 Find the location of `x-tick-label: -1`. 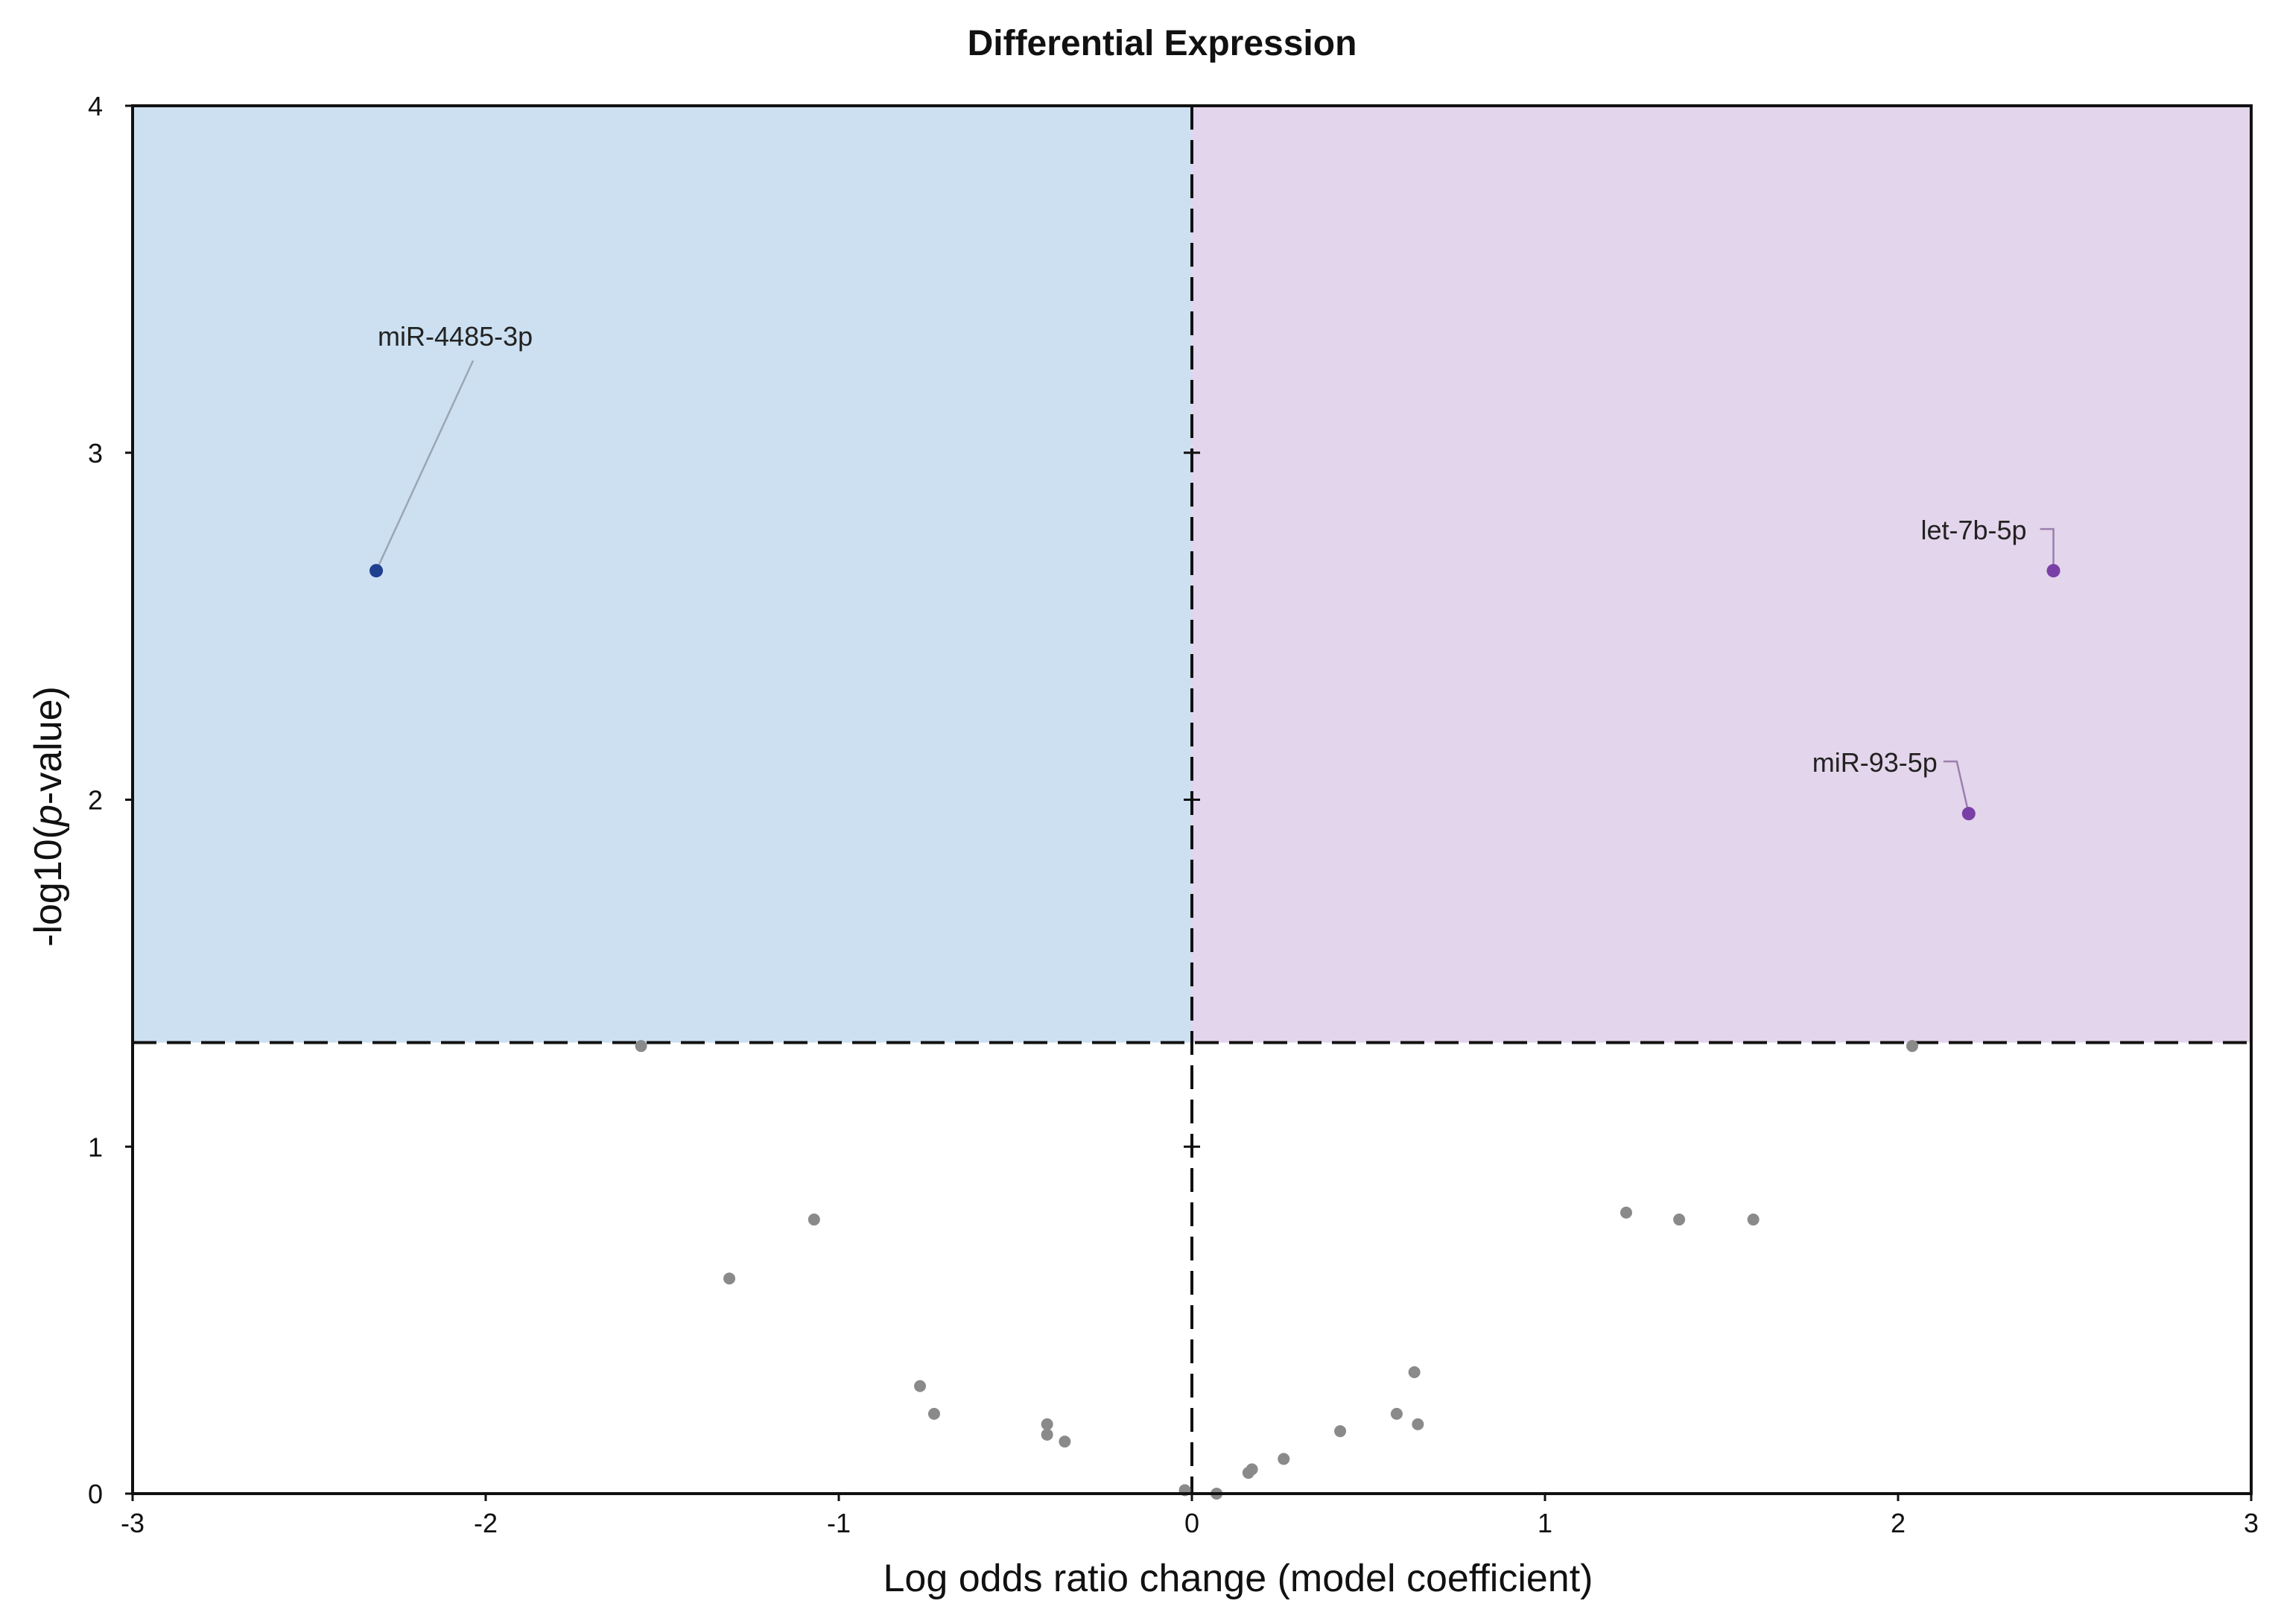

x-tick-label: -1 is located at coordinates (839, 1523).